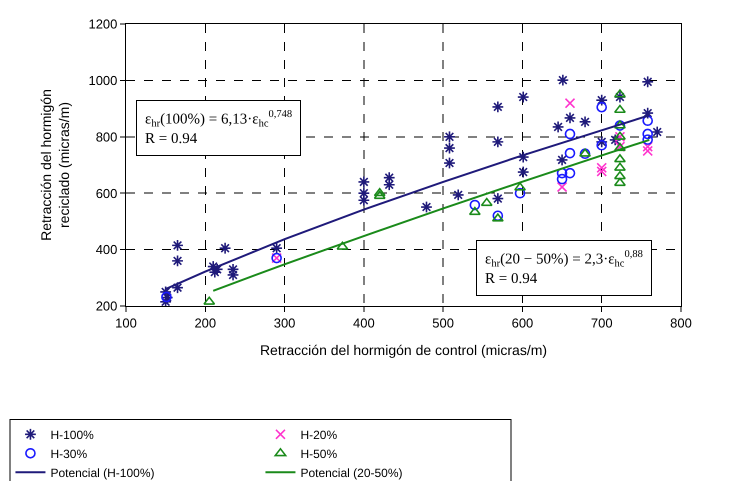 The width and height of the screenshot is (737, 481). What do you see at coordinates (107, 136) in the screenshot?
I see `y-tick-label: 800` at bounding box center [107, 136].